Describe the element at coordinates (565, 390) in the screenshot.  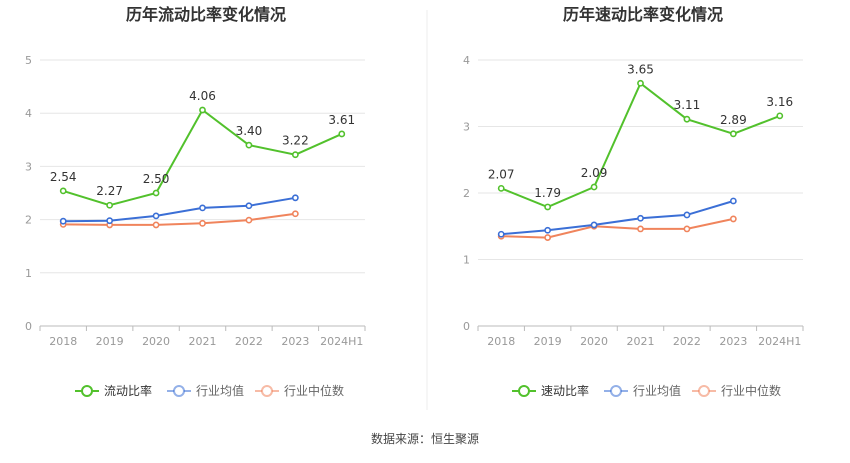
I see `legend-label: 速动比率` at that location.